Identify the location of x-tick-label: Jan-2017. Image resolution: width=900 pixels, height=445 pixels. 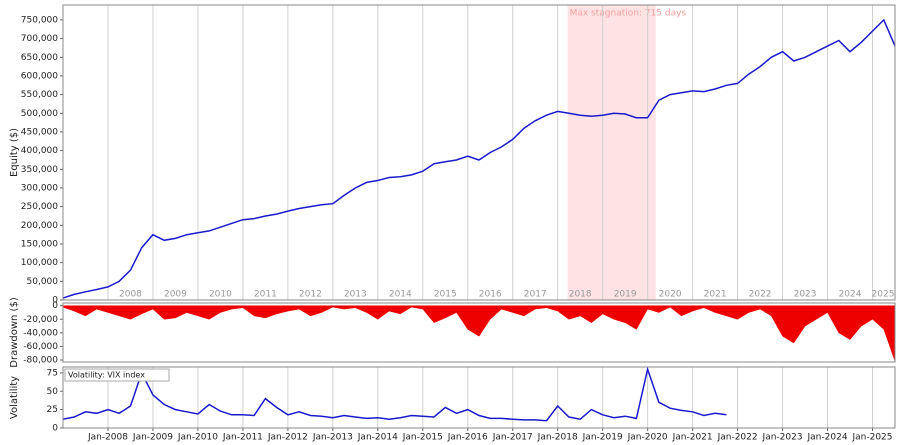
(512, 438).